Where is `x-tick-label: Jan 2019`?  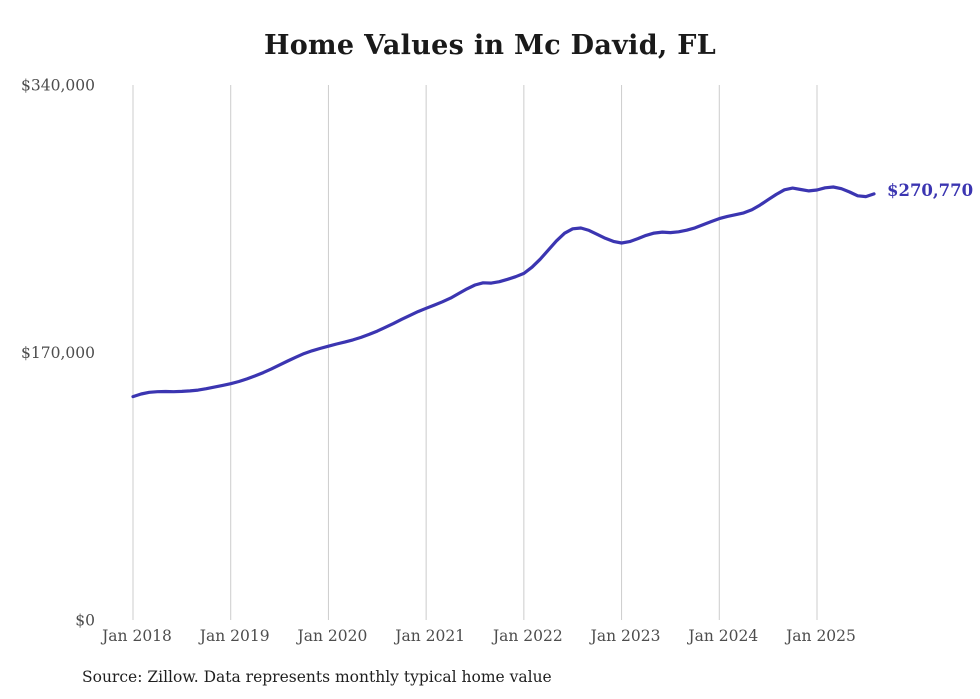 x-tick-label: Jan 2019 is located at coordinates (234, 636).